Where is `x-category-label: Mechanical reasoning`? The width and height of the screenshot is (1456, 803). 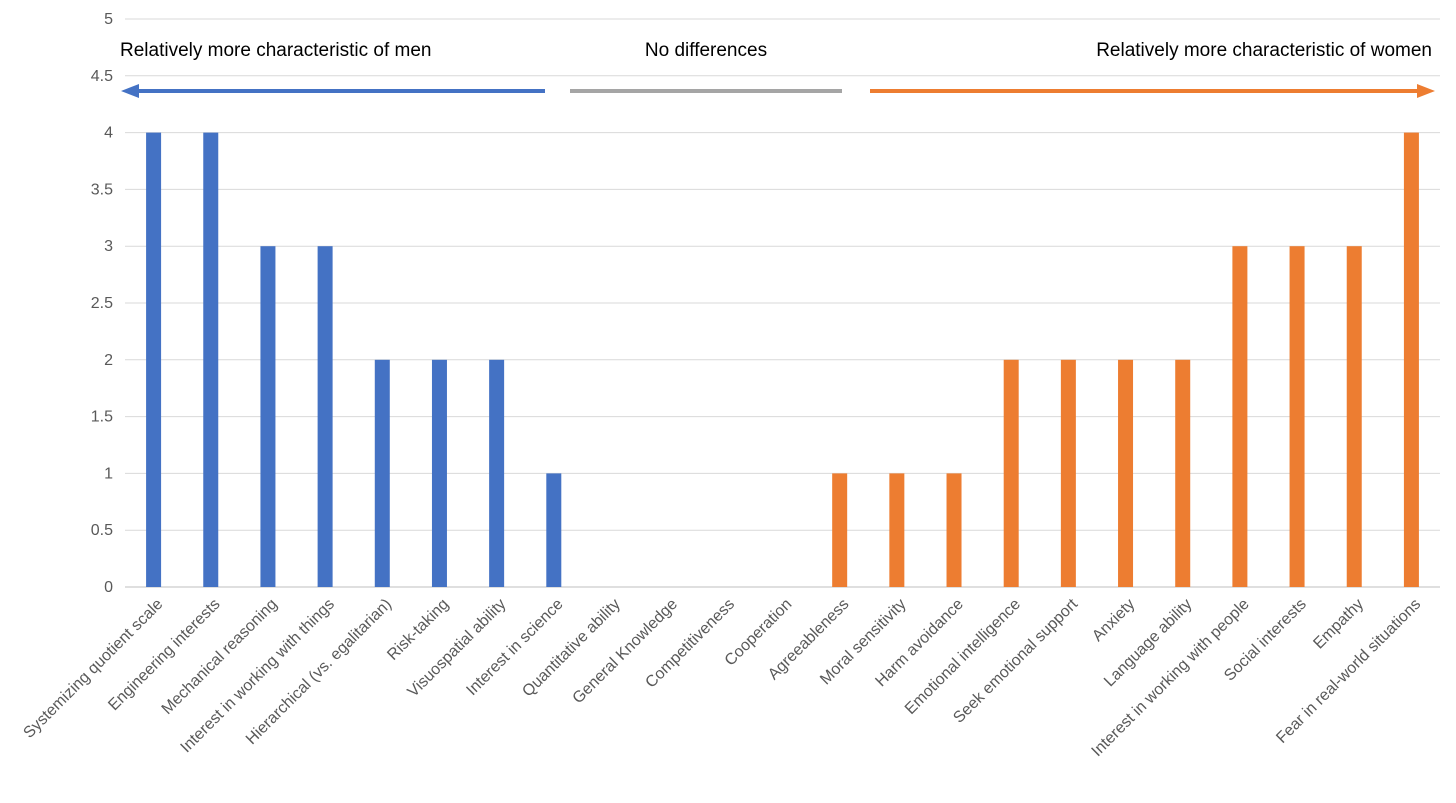 x-category-label: Mechanical reasoning is located at coordinates (220, 657).